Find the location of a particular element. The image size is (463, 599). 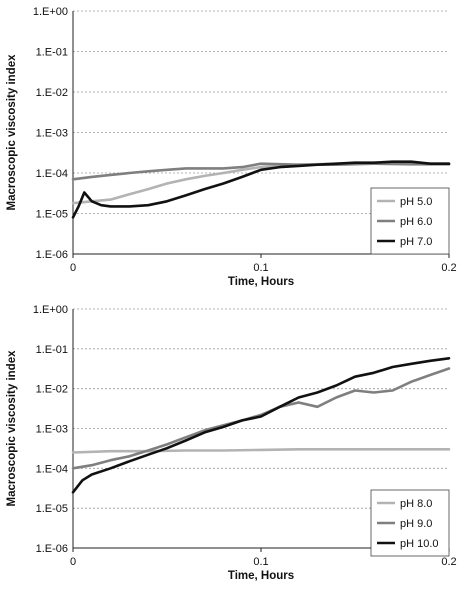

legend-label-2: pH 6.0 is located at coordinates (416, 222).